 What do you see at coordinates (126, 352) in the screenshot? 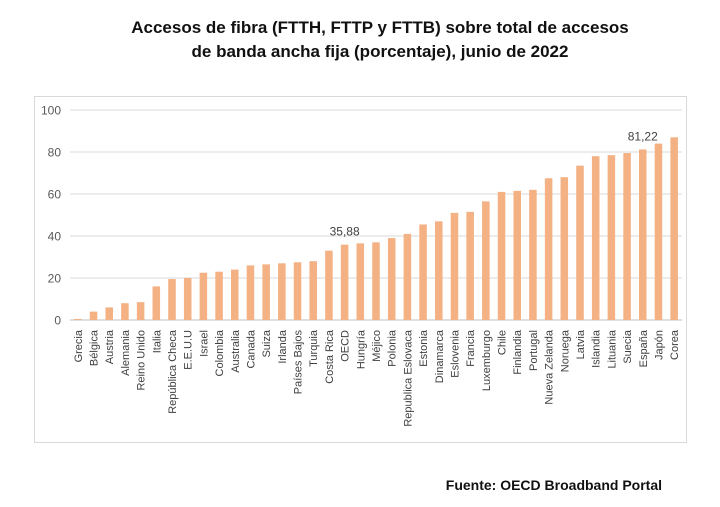
I see `x-tick-label: Alemania` at bounding box center [126, 352].